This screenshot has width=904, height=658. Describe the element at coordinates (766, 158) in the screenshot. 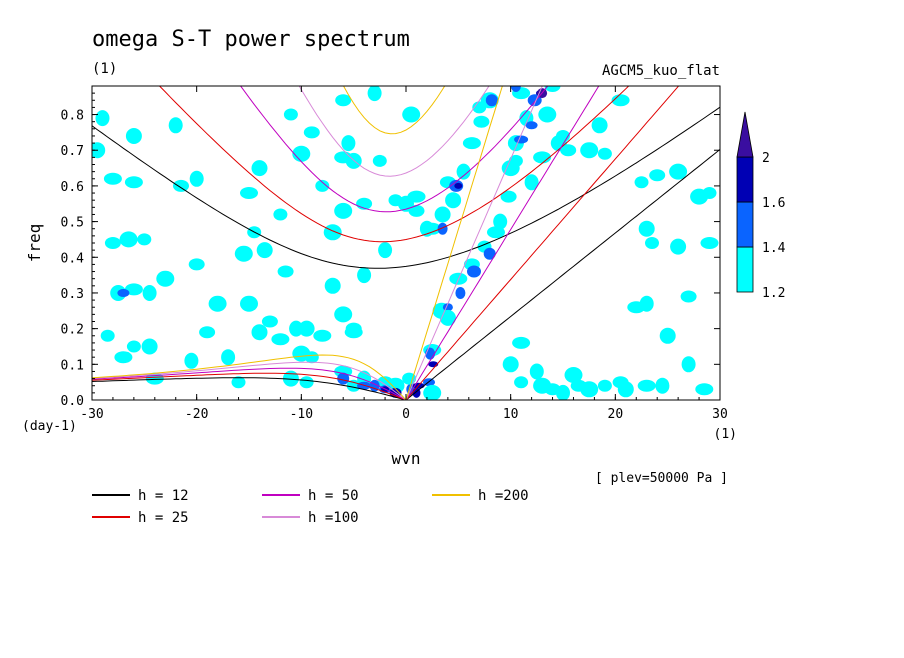

I see `colorbar-label: 2` at that location.